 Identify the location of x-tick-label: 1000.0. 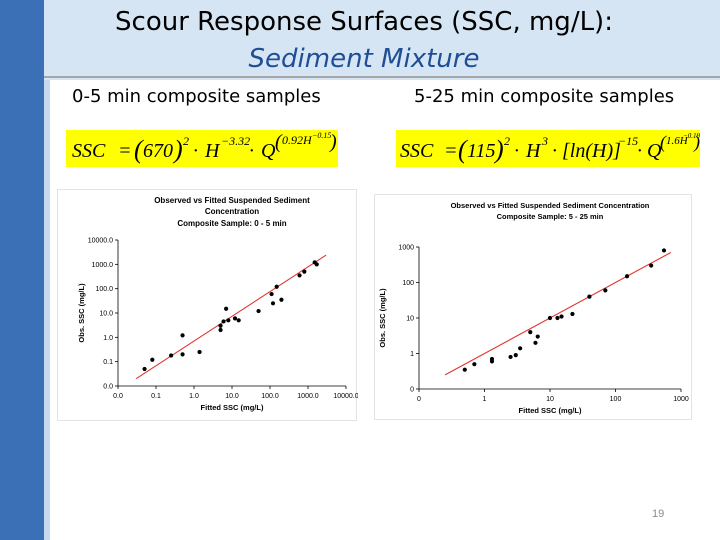
(308, 396).